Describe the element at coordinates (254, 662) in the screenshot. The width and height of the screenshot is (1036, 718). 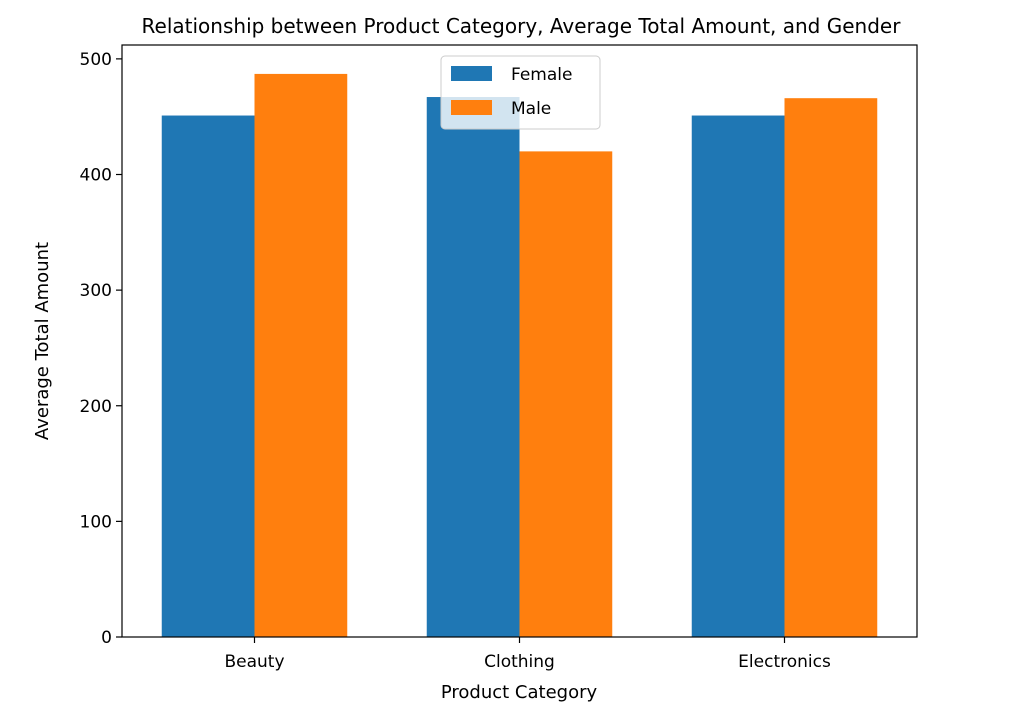
I see `x-tick-label: Beauty` at that location.